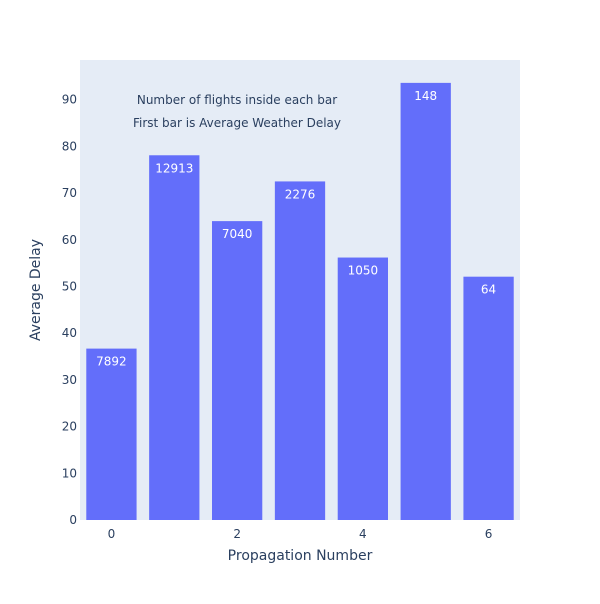 Image resolution: width=600 pixels, height=604 pixels. I want to click on annotation-line-2: First bar is Average Weather Delay, so click(237, 123).